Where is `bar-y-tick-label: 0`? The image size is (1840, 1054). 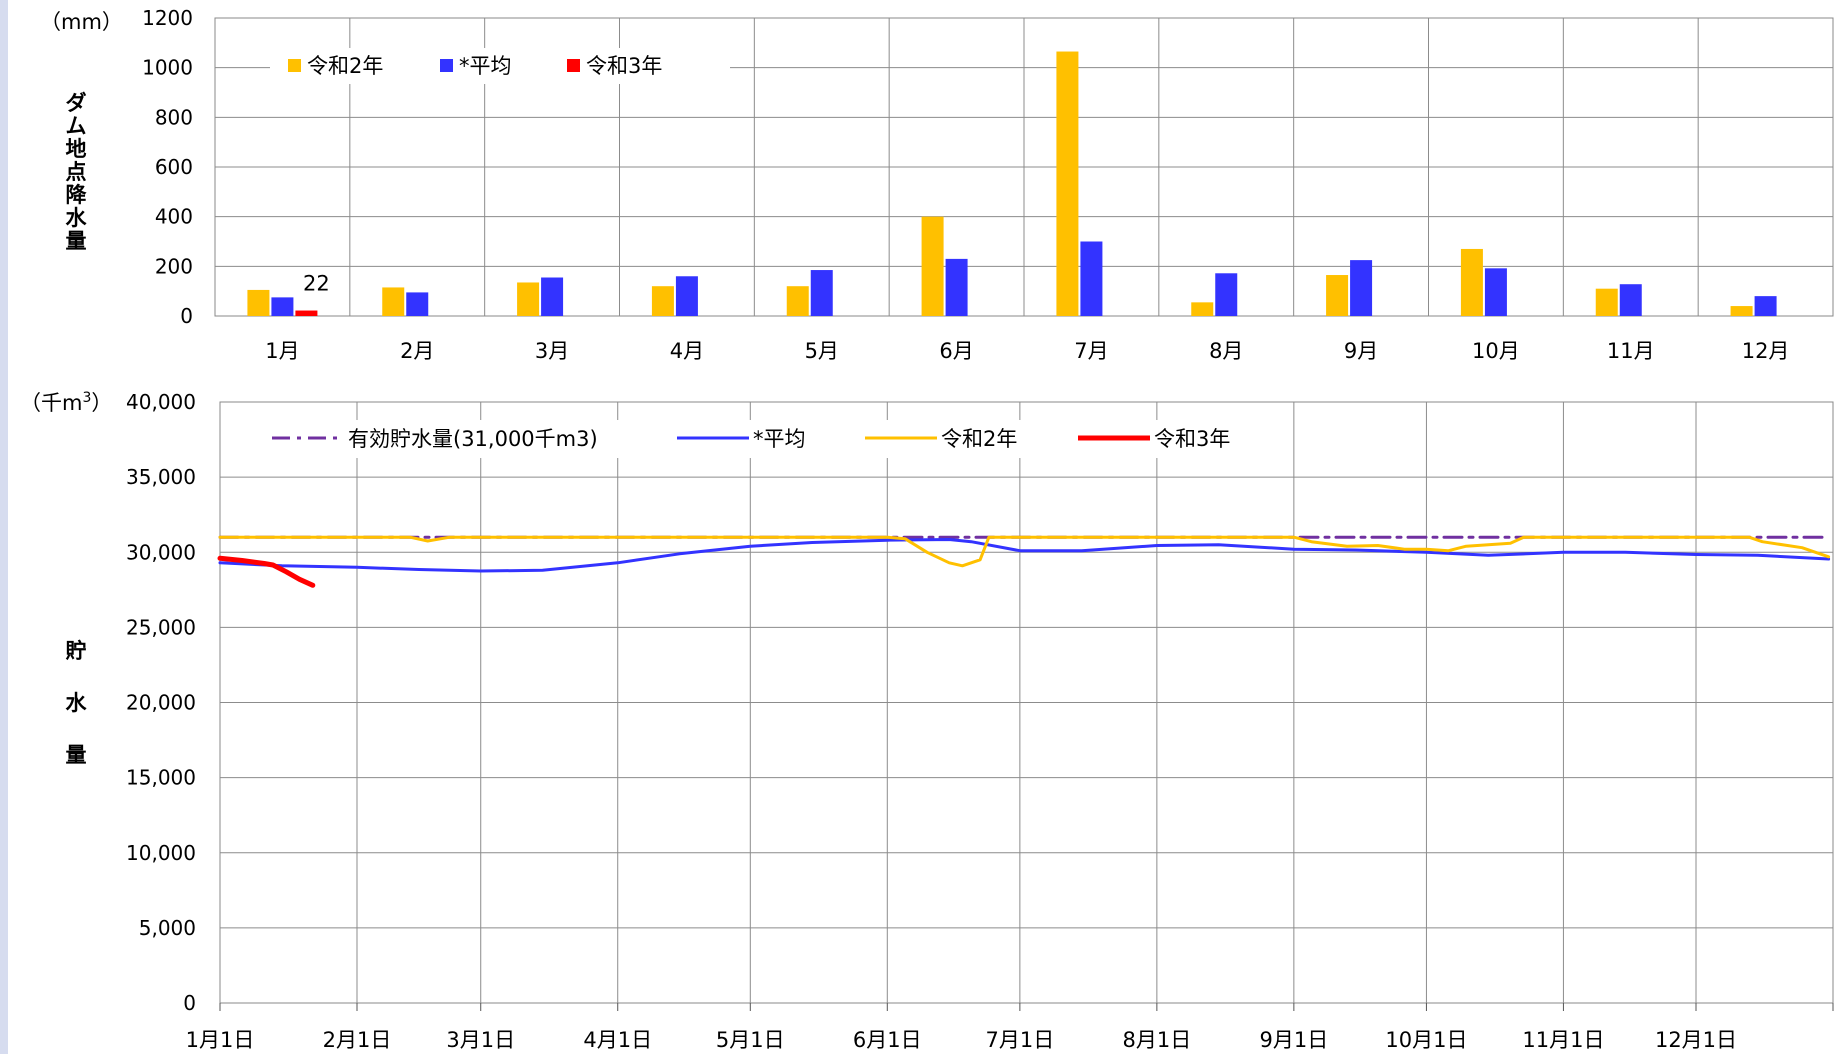
bar-y-tick-label: 0 is located at coordinates (186, 316).